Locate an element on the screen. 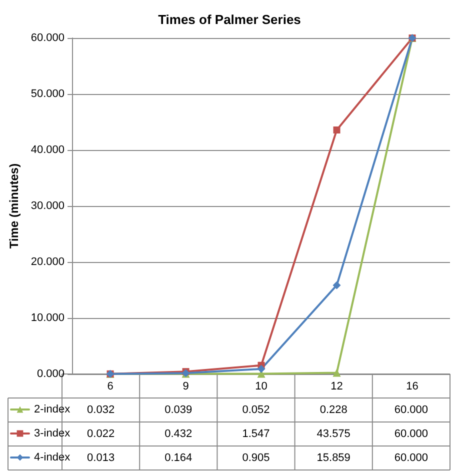 The height and width of the screenshot is (472, 459). data-label: 0.013 is located at coordinates (101, 458).